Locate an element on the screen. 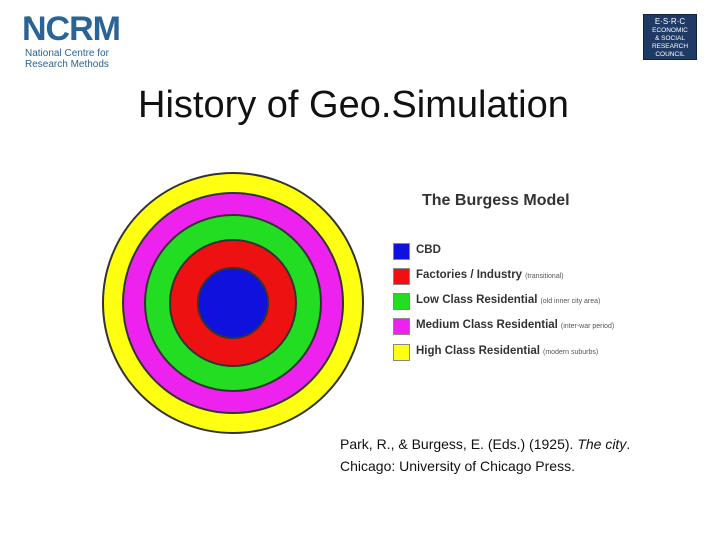  citation-authors: Park, R., & Burgess, E. (Eds.) (1925). is located at coordinates (459, 444).